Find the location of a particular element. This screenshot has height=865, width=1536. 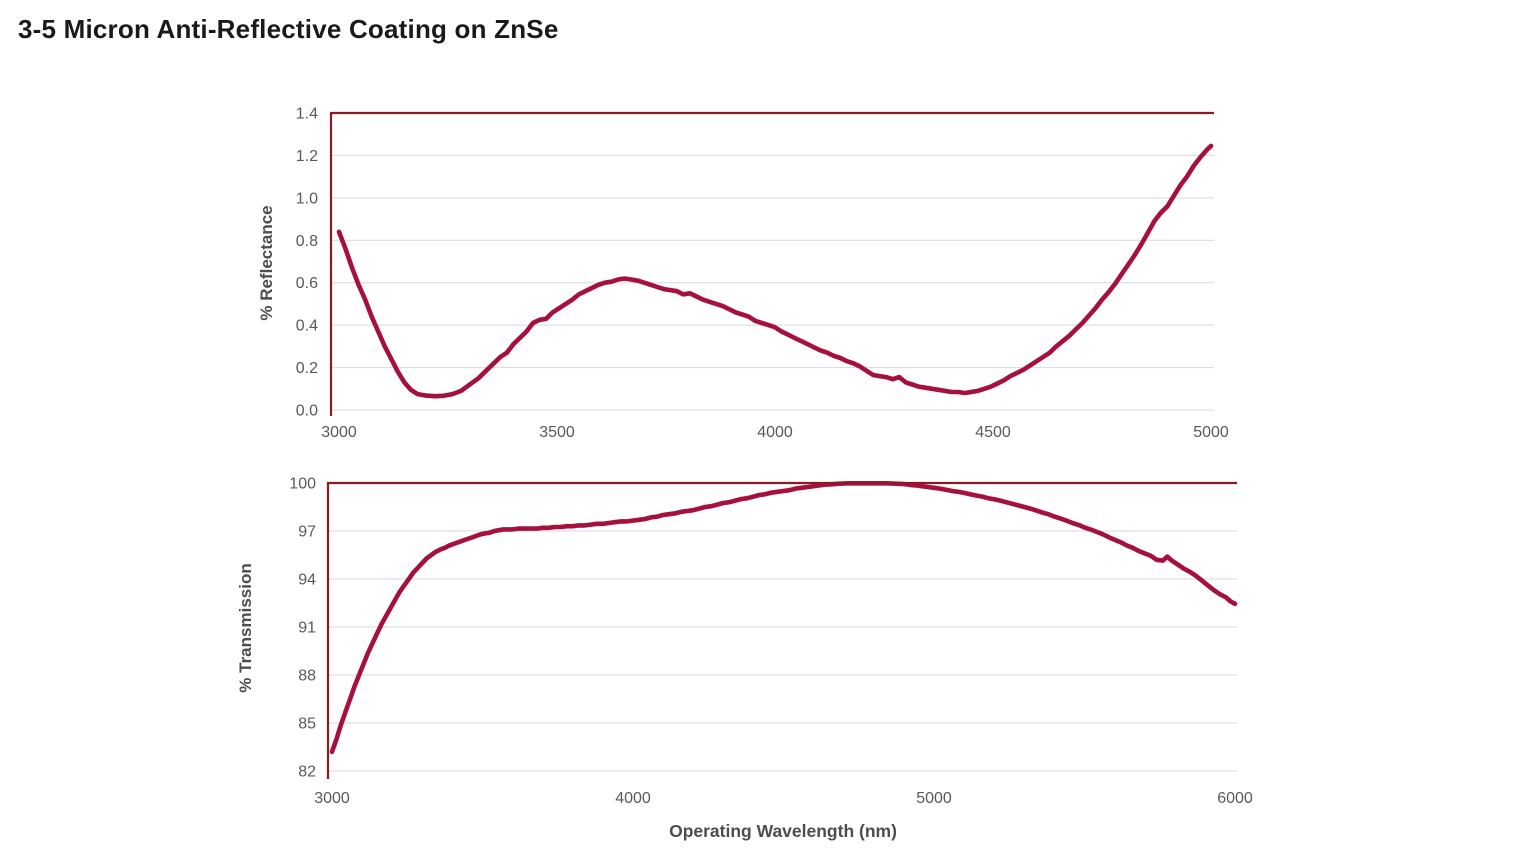

wavelength-x-axis-title: Operating Wavelength (nm) is located at coordinates (783, 831).